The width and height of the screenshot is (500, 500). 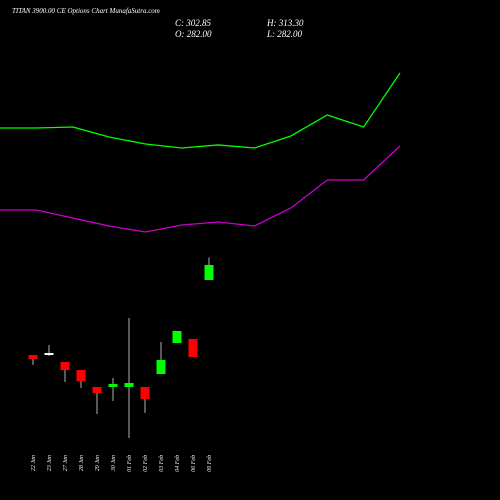 What do you see at coordinates (194, 463) in the screenshot?
I see `x-tick-label: 06 Feb` at bounding box center [194, 463].